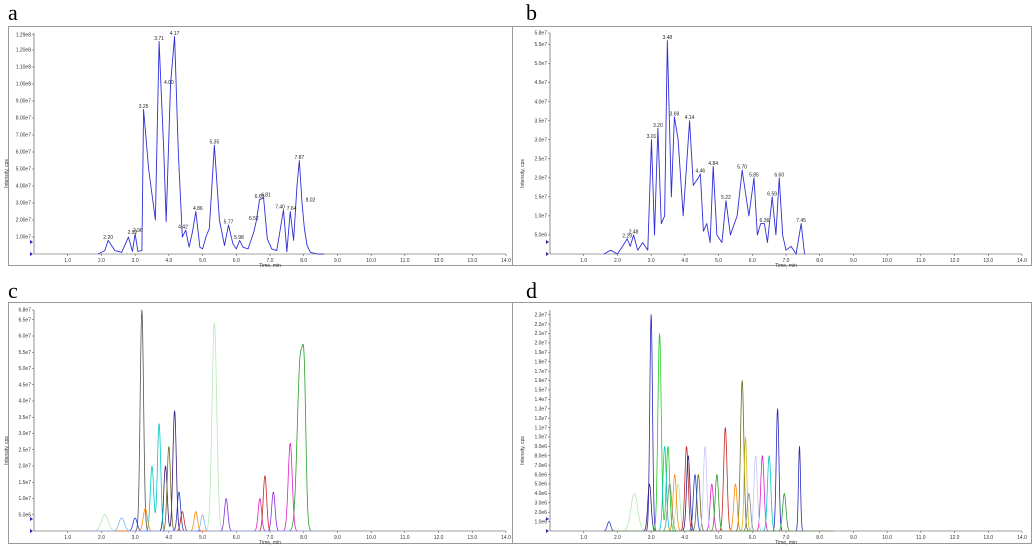  I want to click on y-tick-label: 1.4e7, so click(540, 400).